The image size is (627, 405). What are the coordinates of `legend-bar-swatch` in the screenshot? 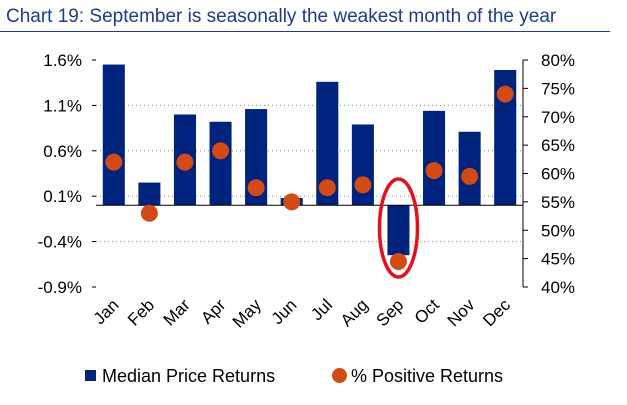 It's located at (90, 375).